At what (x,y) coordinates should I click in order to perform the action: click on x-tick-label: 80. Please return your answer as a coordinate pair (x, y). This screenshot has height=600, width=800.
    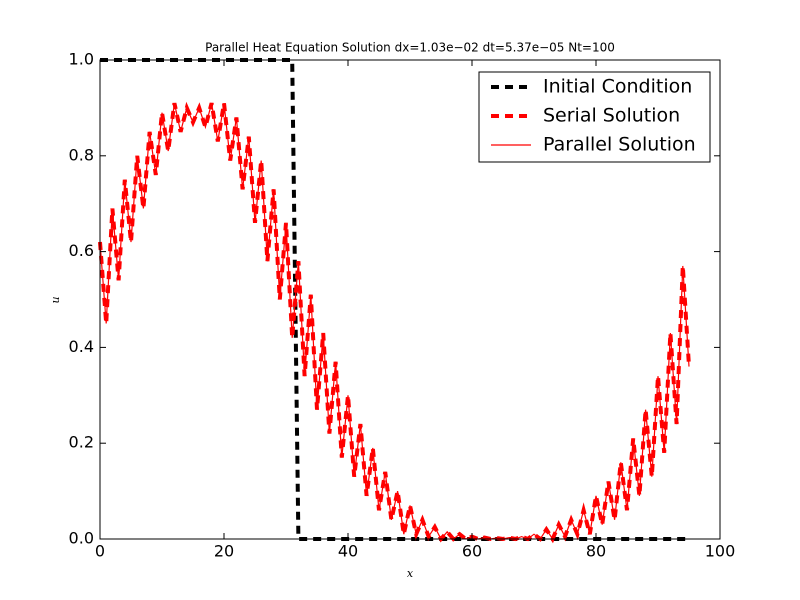
    Looking at the image, I should click on (596, 551).